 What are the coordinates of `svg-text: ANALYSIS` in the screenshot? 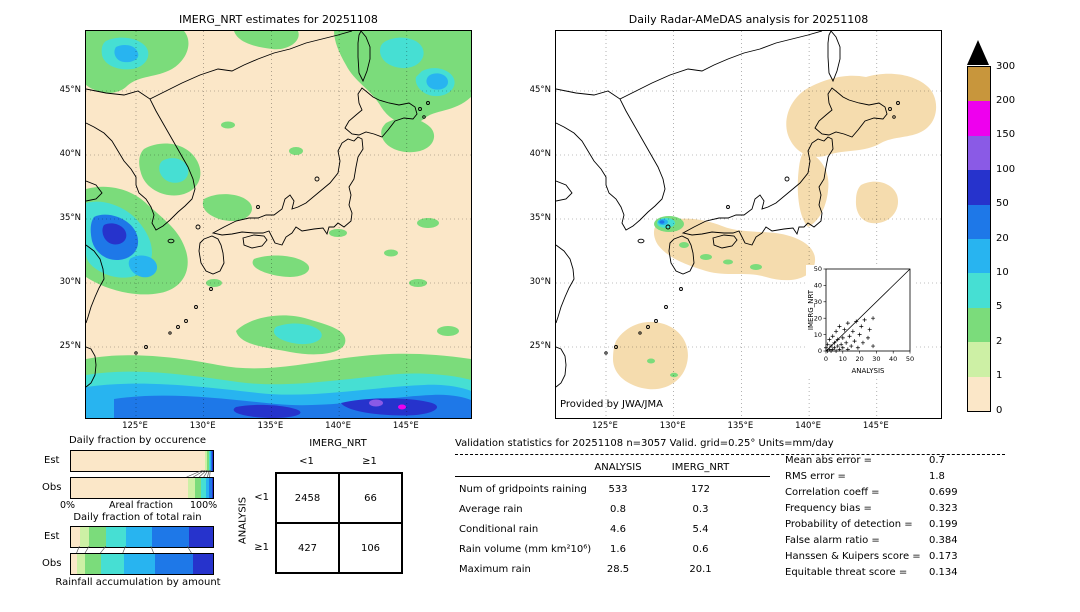 It's located at (868, 371).